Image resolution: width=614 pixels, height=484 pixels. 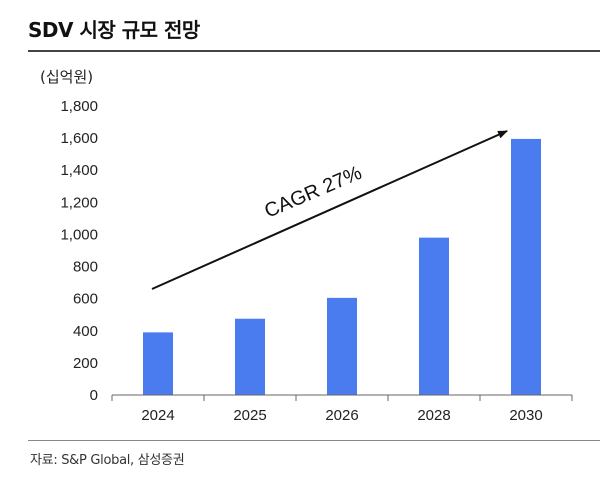 What do you see at coordinates (94, 395) in the screenshot?
I see `y-tick-label: 0` at bounding box center [94, 395].